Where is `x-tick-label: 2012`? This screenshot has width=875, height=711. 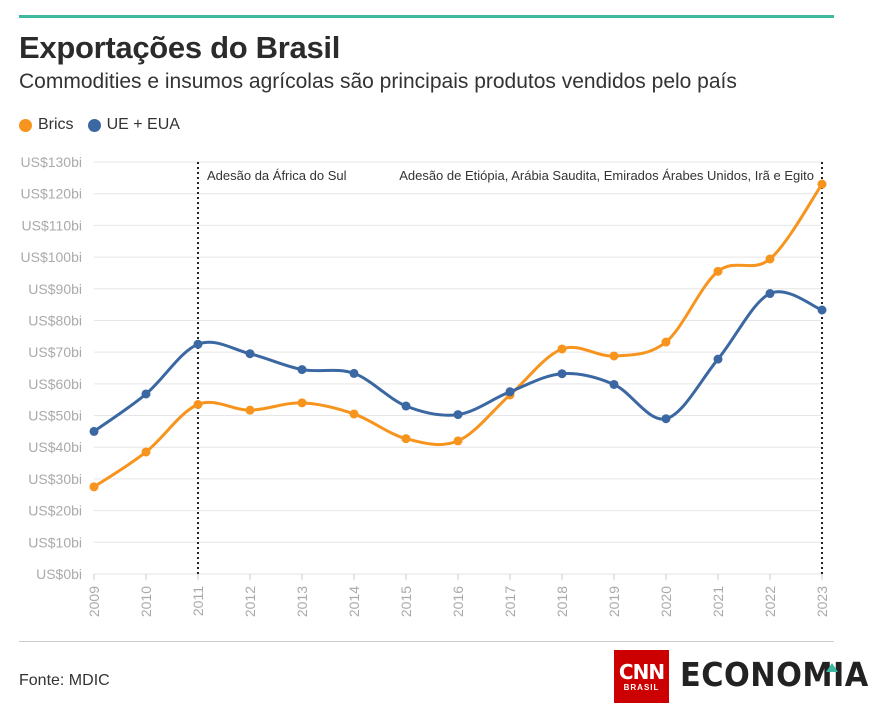 x-tick-label: 2012 is located at coordinates (250, 601).